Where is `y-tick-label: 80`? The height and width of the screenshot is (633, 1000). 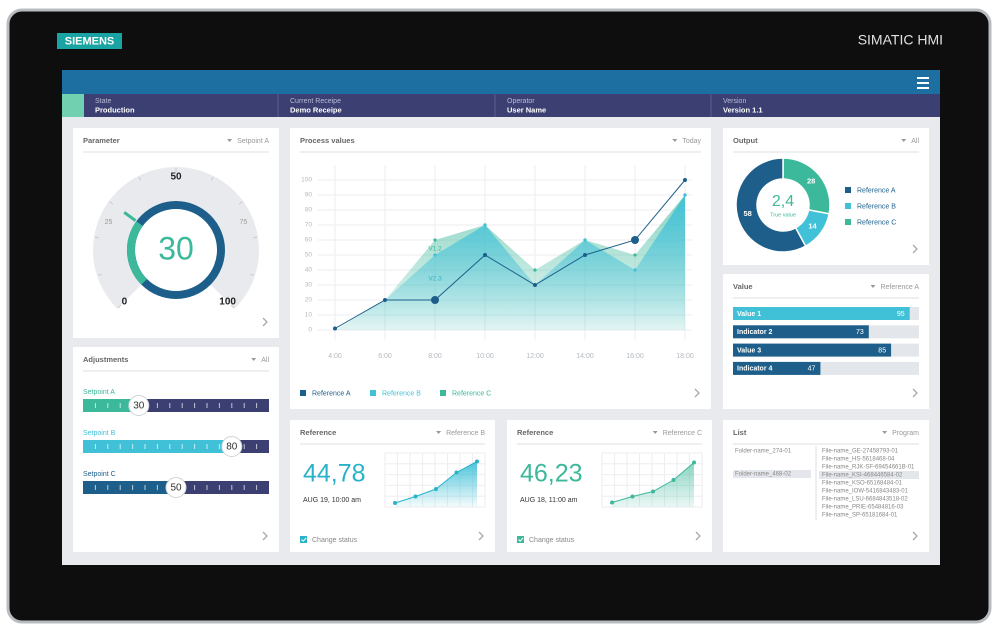 y-tick-label: 80 is located at coordinates (309, 210).